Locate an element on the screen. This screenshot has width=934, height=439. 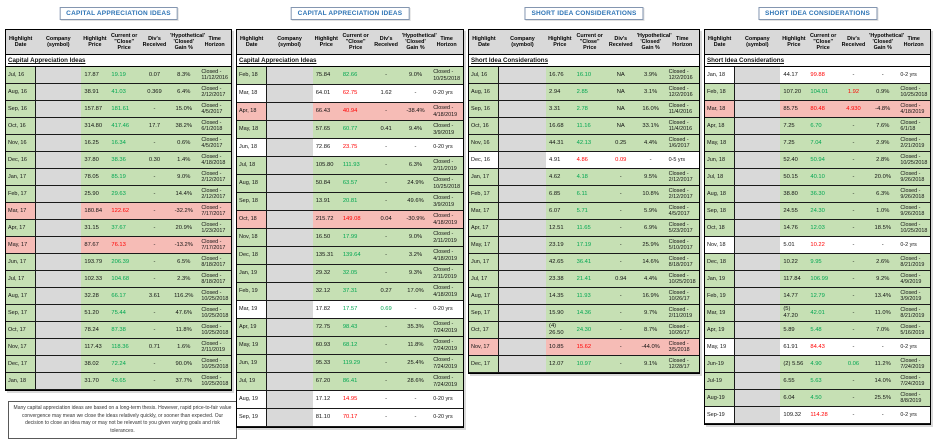
current-close-price-cell: 4.18 is located at coordinates (589, 177).